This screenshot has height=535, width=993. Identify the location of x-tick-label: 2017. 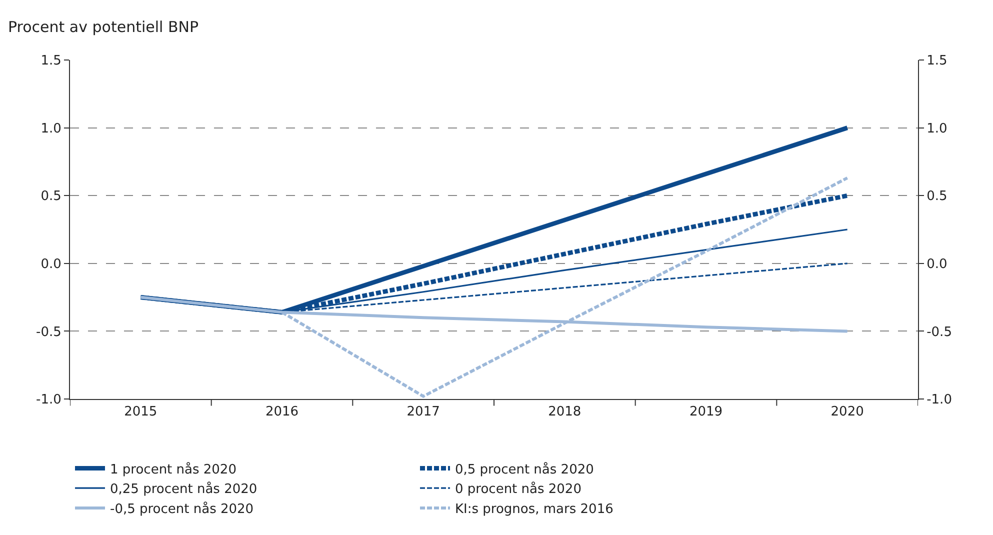
(423, 412).